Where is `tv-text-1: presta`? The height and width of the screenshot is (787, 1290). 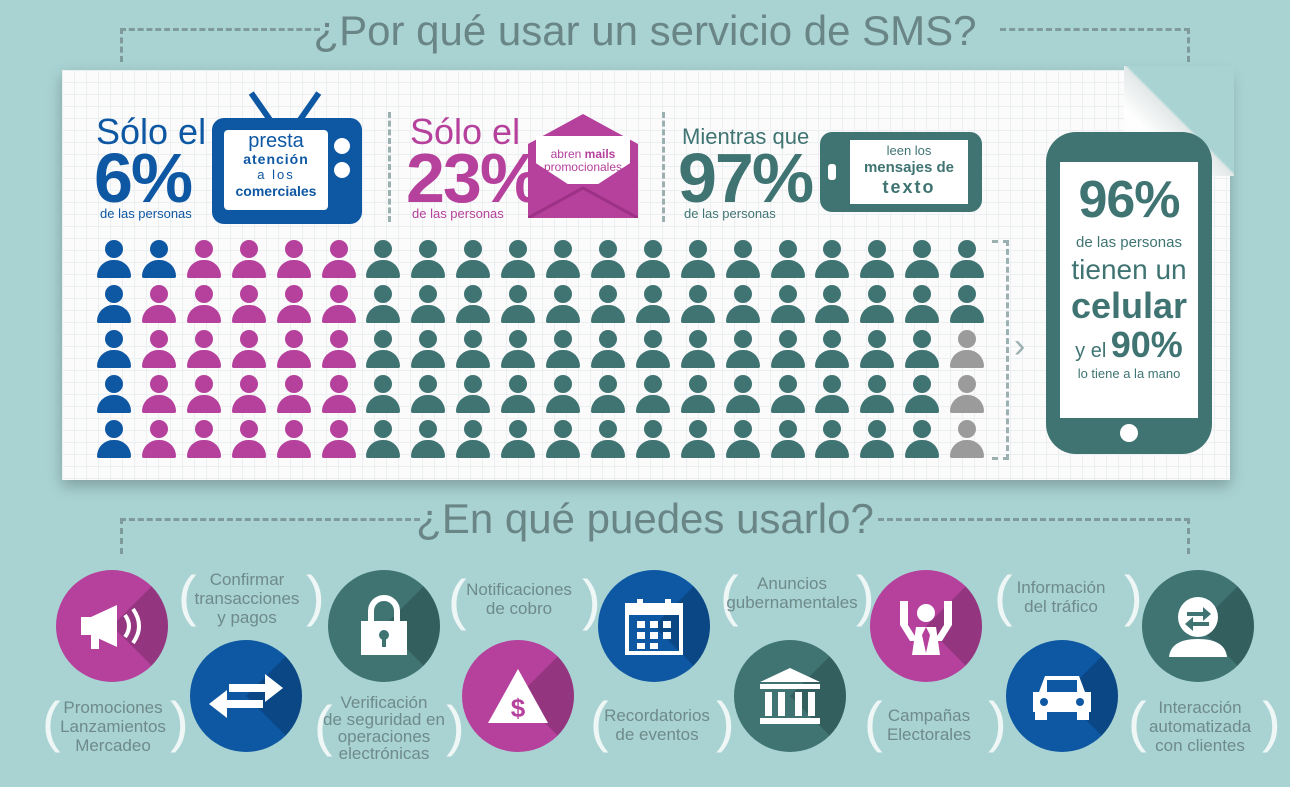 tv-text-1: presta is located at coordinates (276, 141).